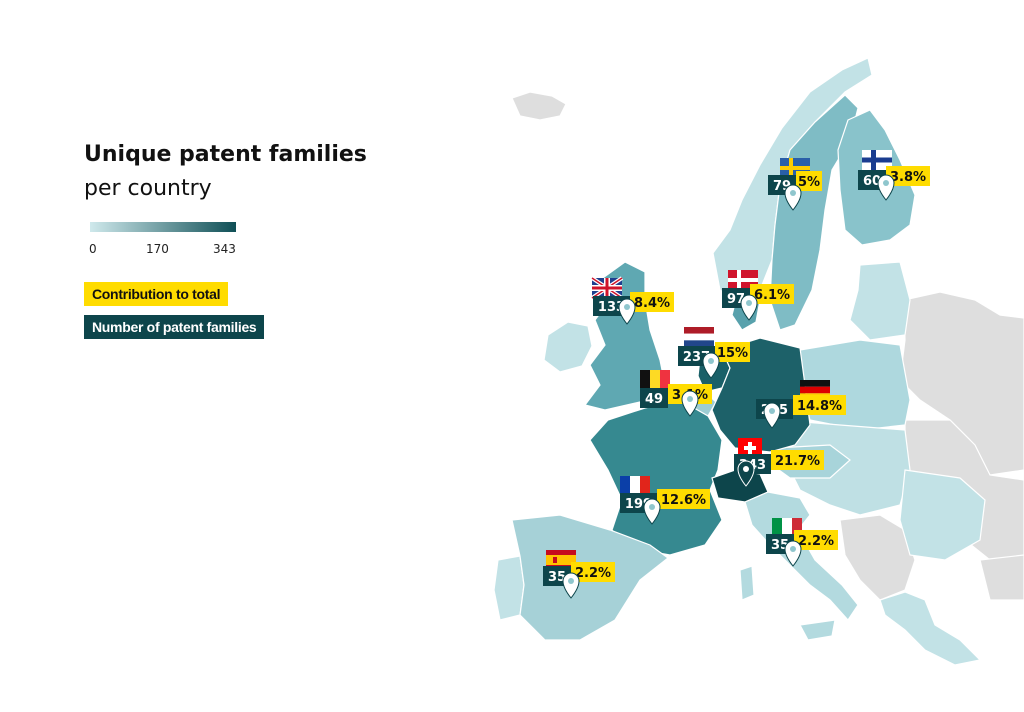  Describe the element at coordinates (654, 399) in the screenshot. I see `families-value: 49` at that location.